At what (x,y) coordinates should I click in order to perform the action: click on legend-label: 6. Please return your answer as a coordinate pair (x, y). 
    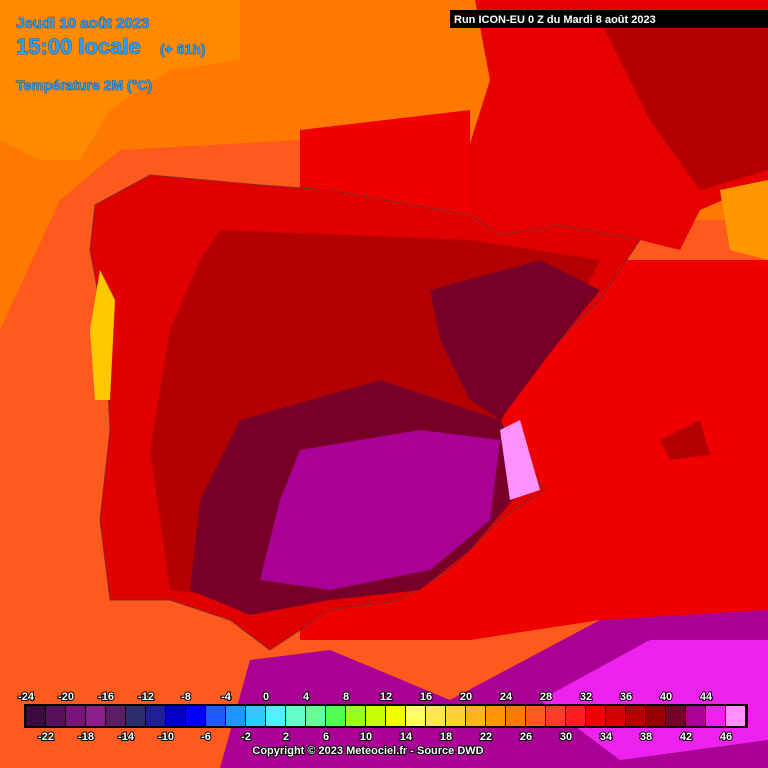
    Looking at the image, I should click on (326, 737).